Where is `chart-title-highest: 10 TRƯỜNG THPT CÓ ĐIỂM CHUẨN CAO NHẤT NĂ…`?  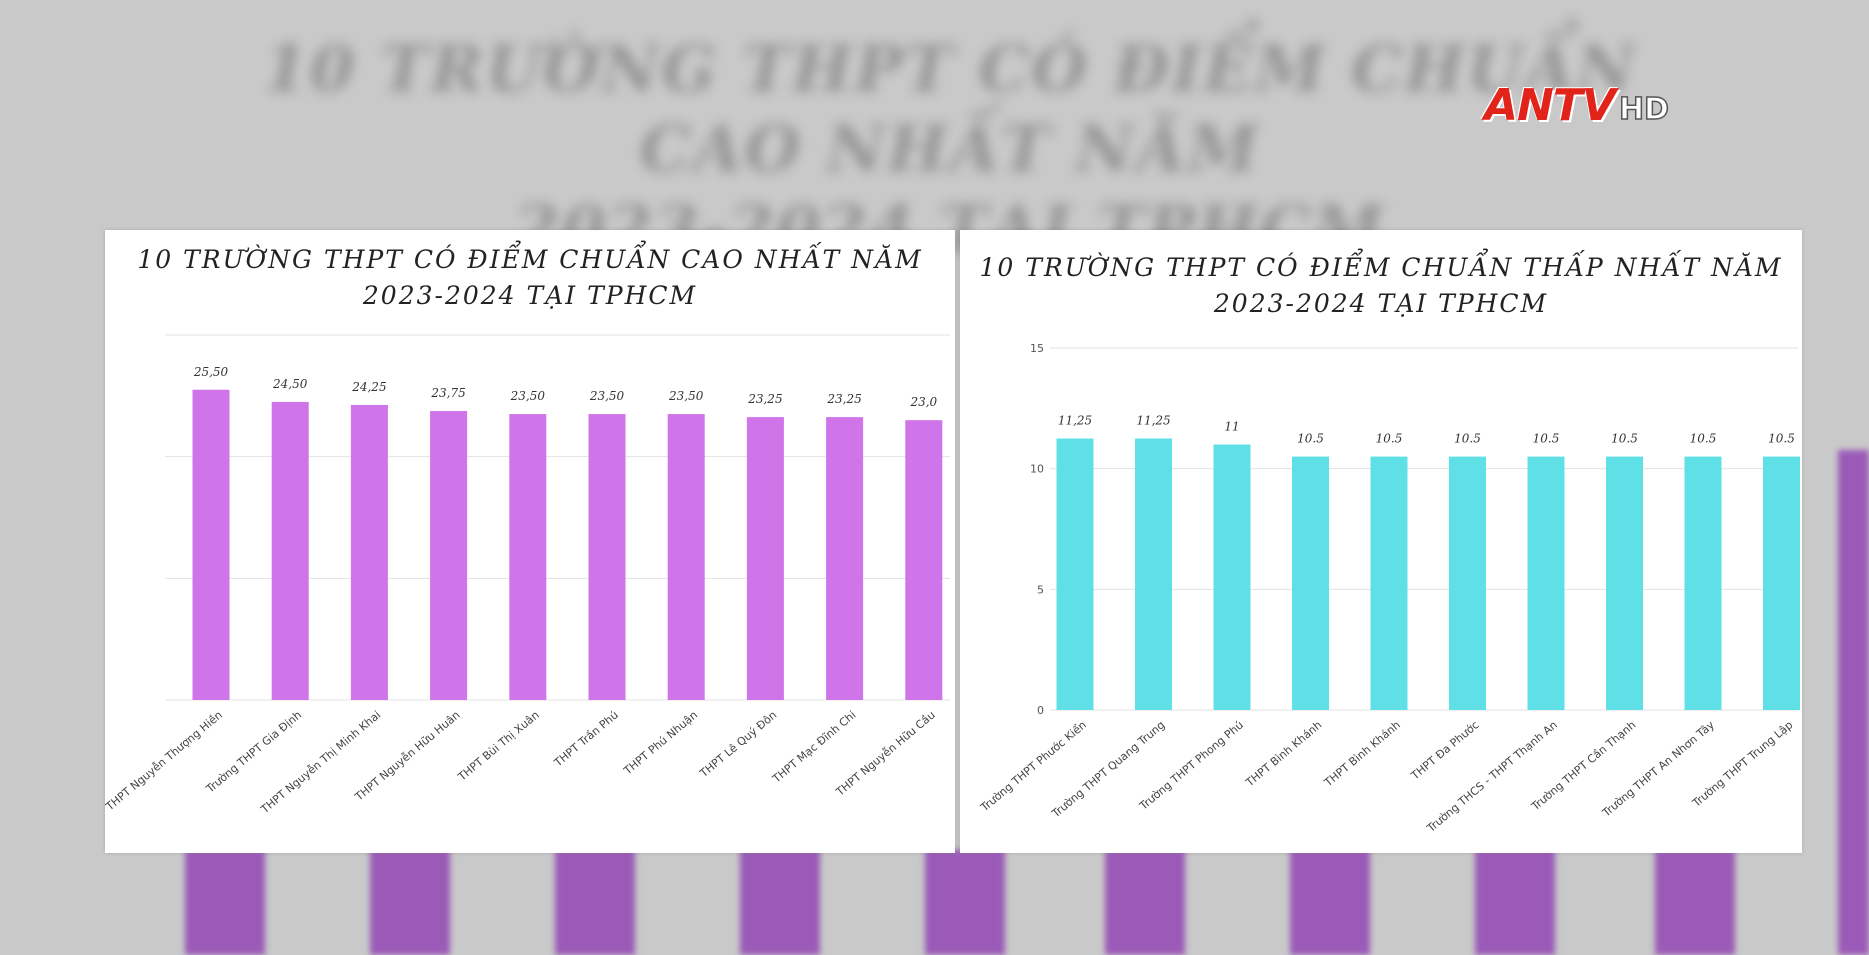
chart-title-highest: 10 TRƯỜNG THPT CÓ ĐIỂM CHUẨN CAO NHẤT NĂ… is located at coordinates (530, 277).